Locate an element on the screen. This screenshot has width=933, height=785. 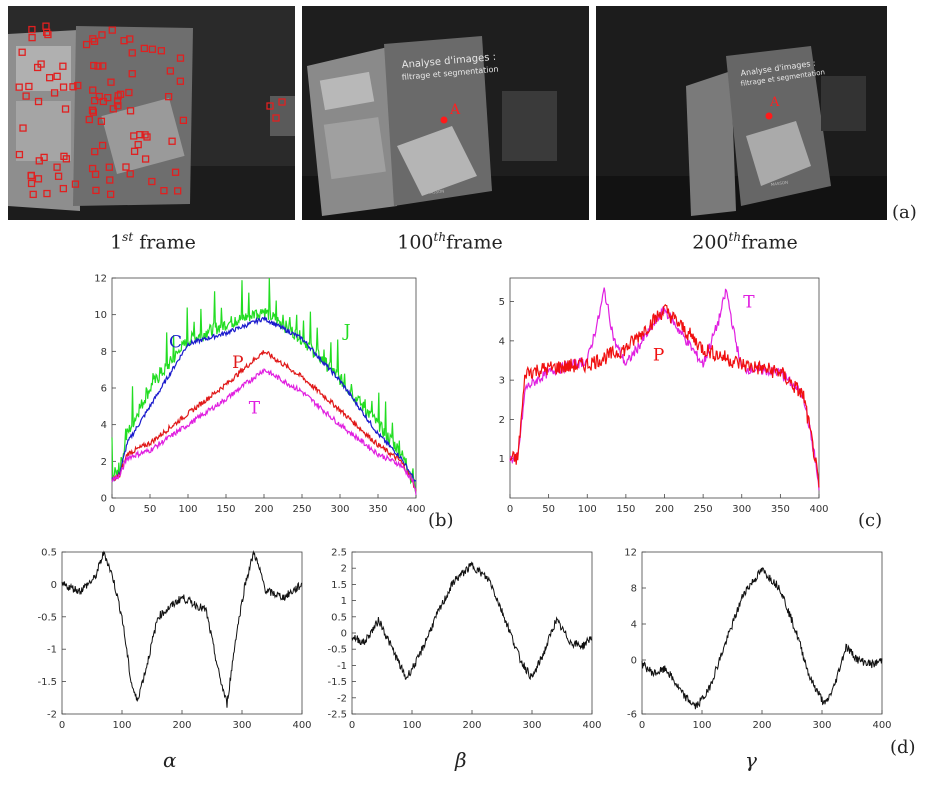
point-a-label-frame-2: A is located at coordinates (455, 110).